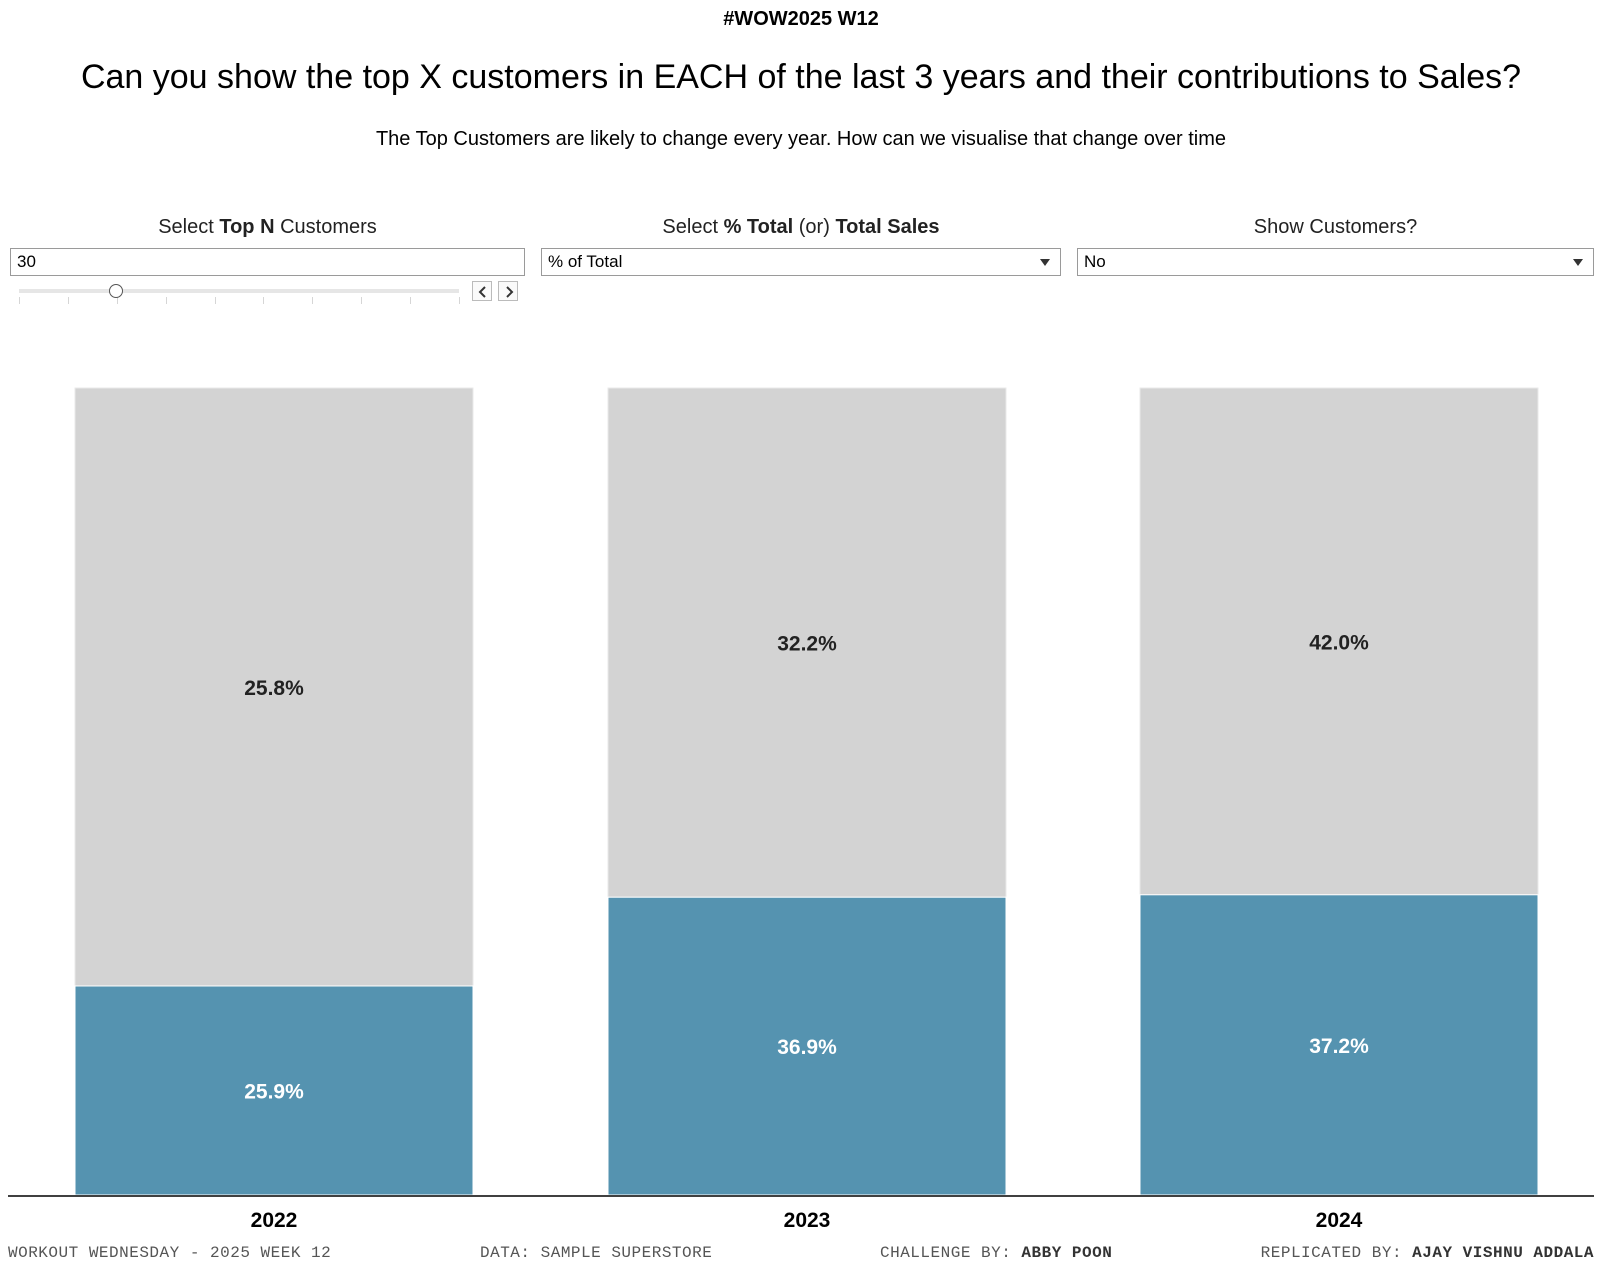 Image resolution: width=1602 pixels, height=1276 pixels. I want to click on decrement-button, so click(482, 291).